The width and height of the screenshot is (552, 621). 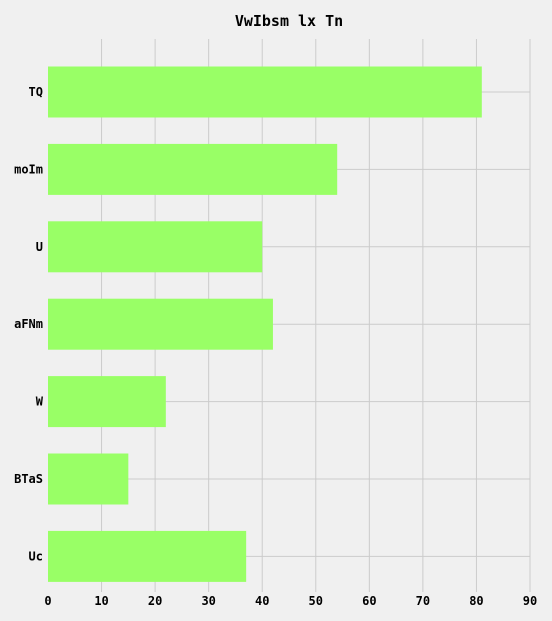 What do you see at coordinates (289, 21) in the screenshot?
I see `chart-title: VwIbsm lx Tn` at bounding box center [289, 21].